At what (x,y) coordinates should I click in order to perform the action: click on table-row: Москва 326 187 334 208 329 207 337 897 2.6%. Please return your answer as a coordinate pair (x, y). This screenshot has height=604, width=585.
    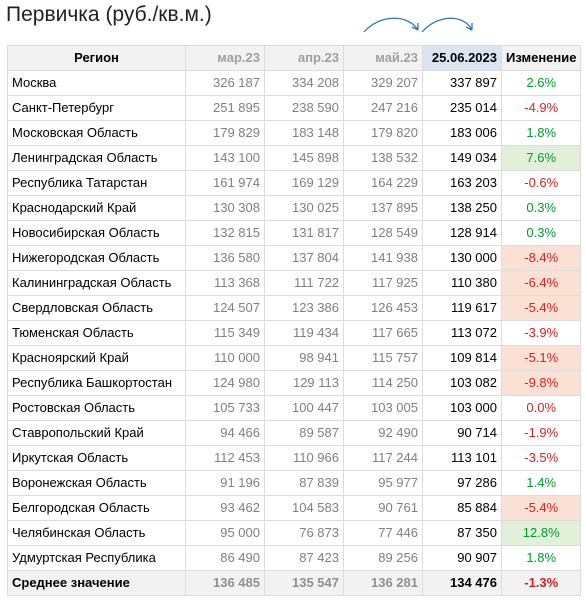
    Looking at the image, I should click on (294, 83).